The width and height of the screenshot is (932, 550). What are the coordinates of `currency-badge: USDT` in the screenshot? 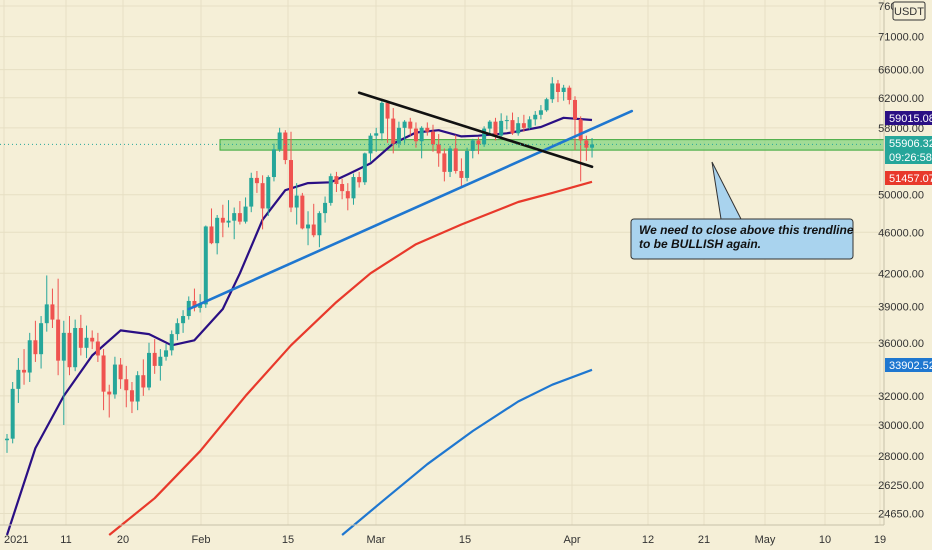 It's located at (909, 11).